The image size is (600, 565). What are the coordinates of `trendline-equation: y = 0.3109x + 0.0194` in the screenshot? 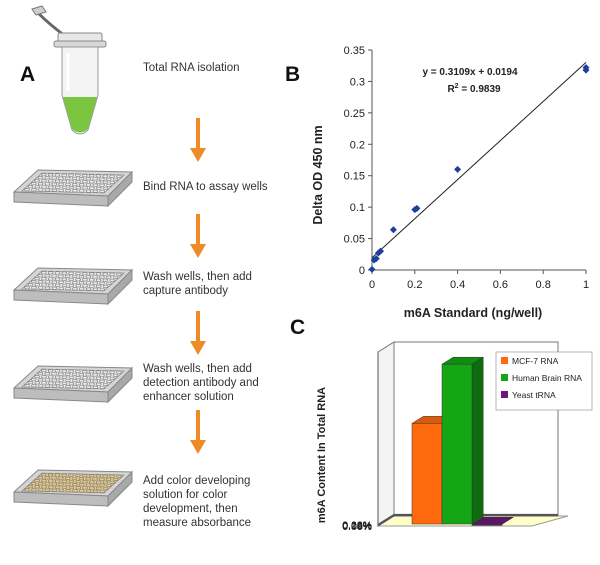 It's located at (470, 72).